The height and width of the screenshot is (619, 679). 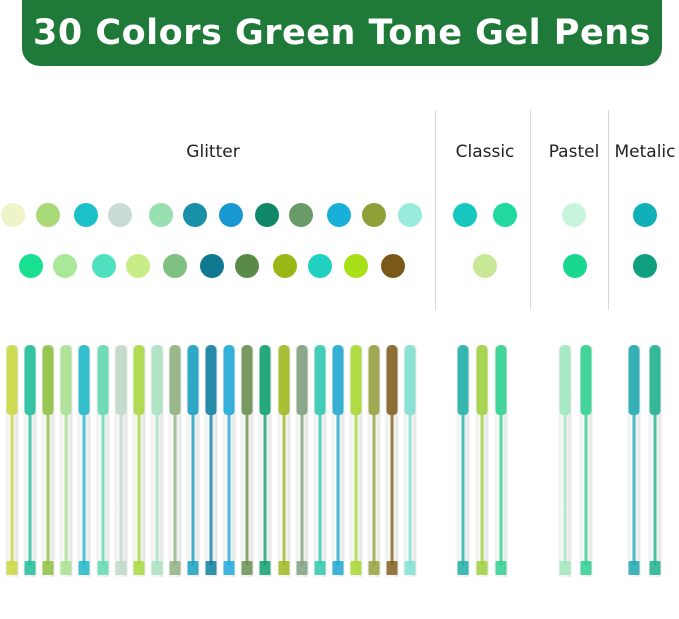 I want to click on title: 30 Colors Green Tone Gel Pens, so click(x=342, y=33).